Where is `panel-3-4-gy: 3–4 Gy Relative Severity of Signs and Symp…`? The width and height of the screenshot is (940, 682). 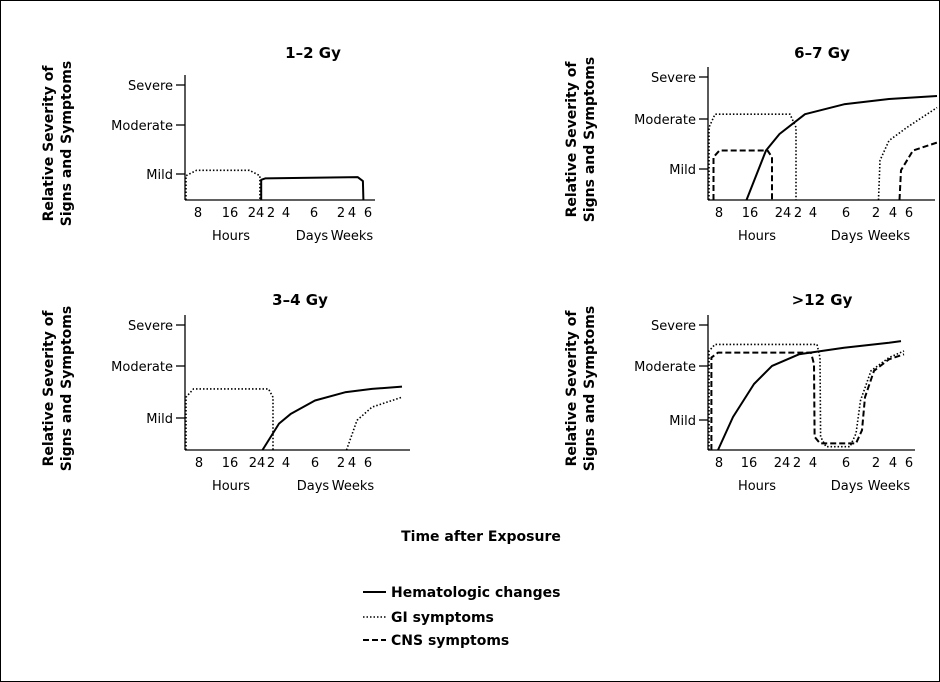
panel-3-4-gy: 3–4 Gy Relative Severity of Signs and Symp… is located at coordinates (225, 392).